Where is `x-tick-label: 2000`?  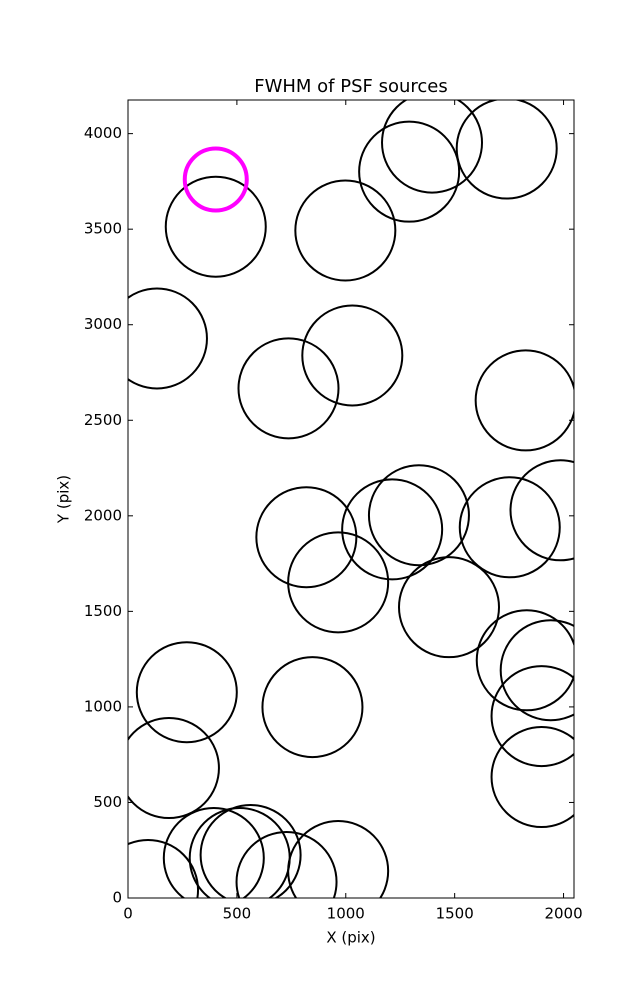
x-tick-label: 2000 is located at coordinates (563, 914).